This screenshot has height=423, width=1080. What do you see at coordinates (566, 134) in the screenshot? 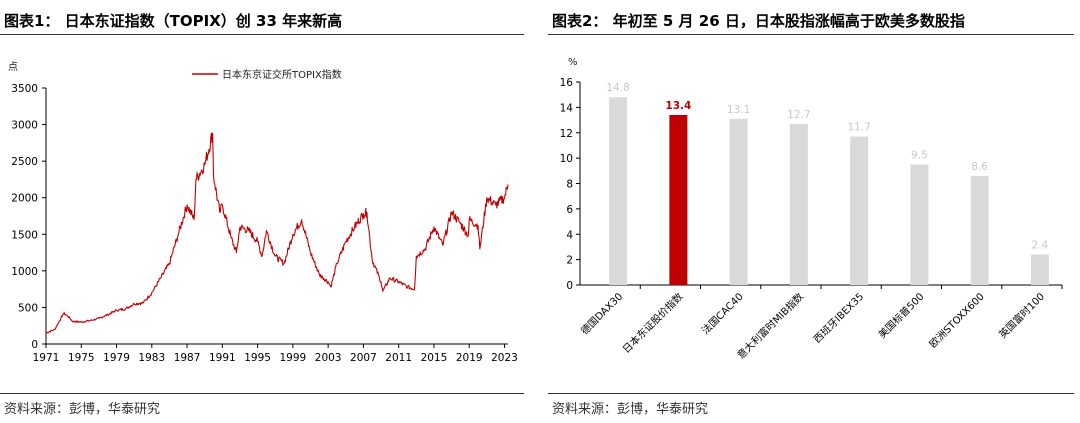
I see `y-tick-label: 12` at bounding box center [566, 134].